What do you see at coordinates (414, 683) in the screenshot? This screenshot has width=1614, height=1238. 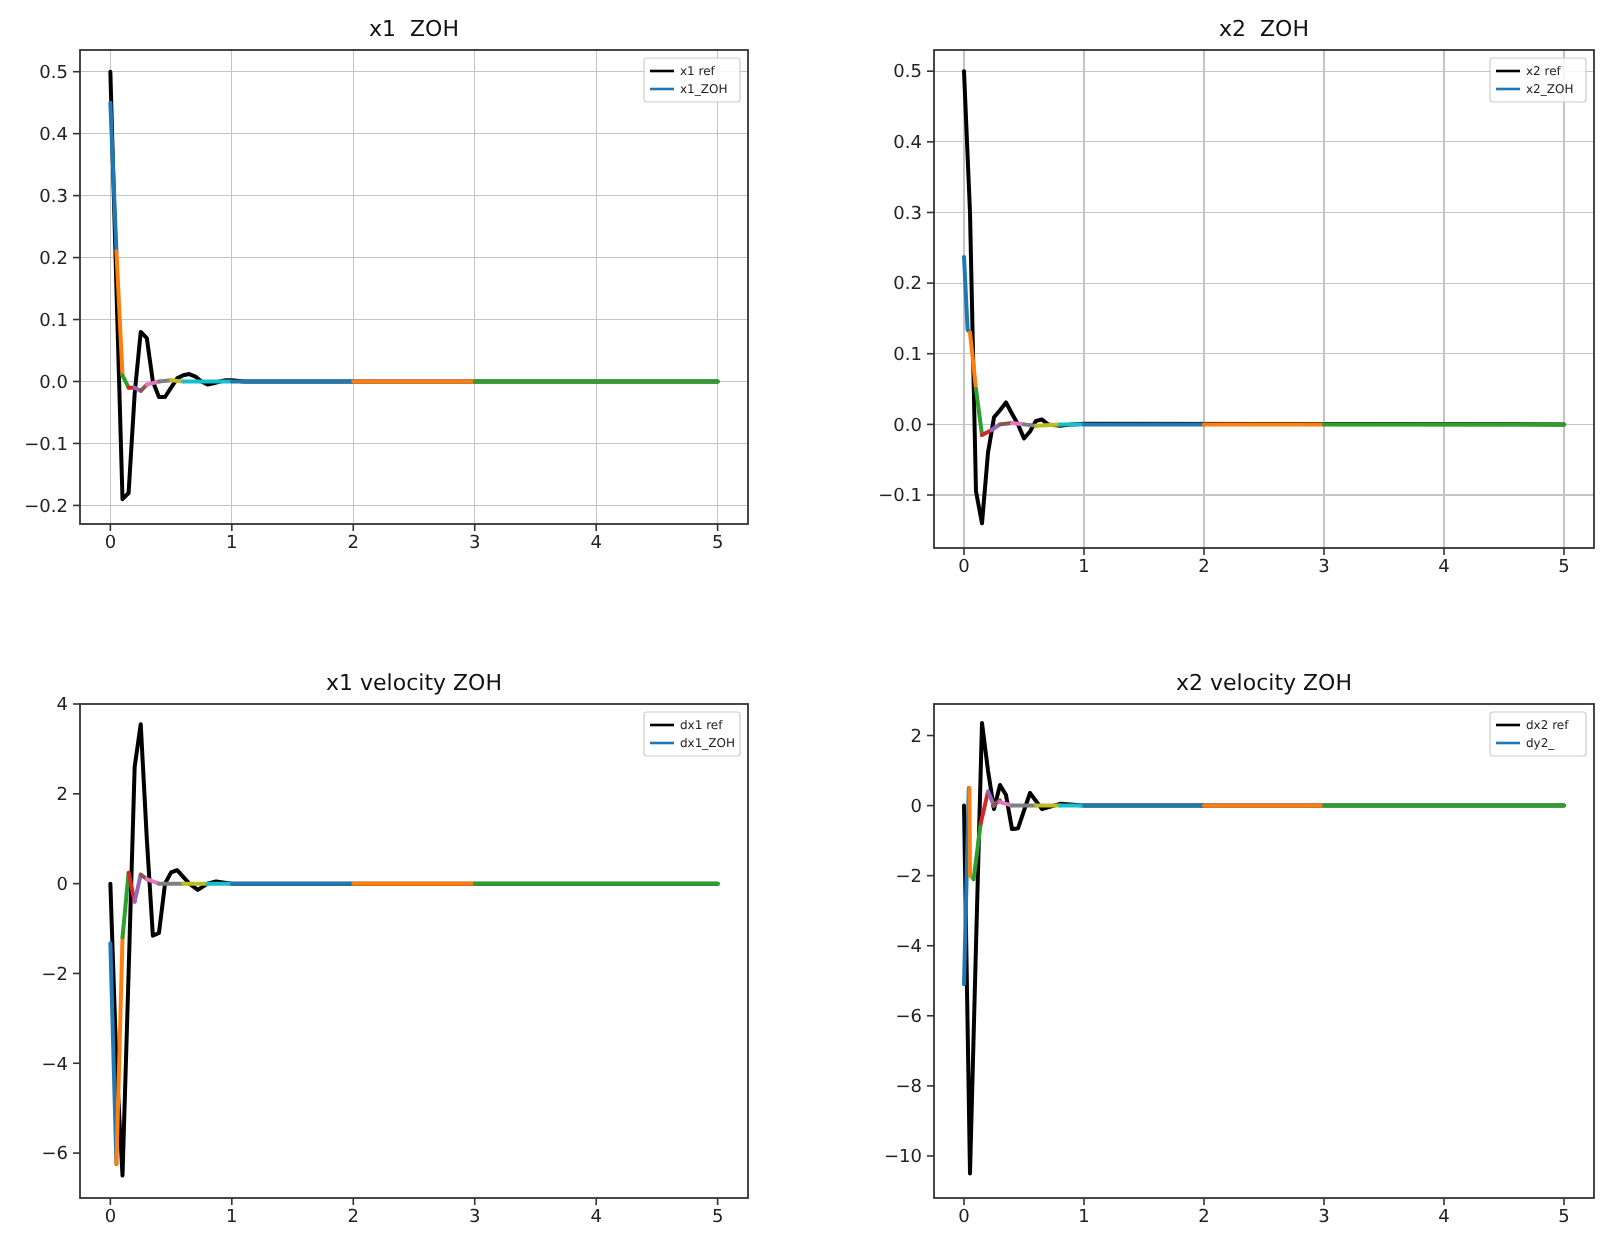 I see `chart-title: x1 velocity ZOH` at bounding box center [414, 683].